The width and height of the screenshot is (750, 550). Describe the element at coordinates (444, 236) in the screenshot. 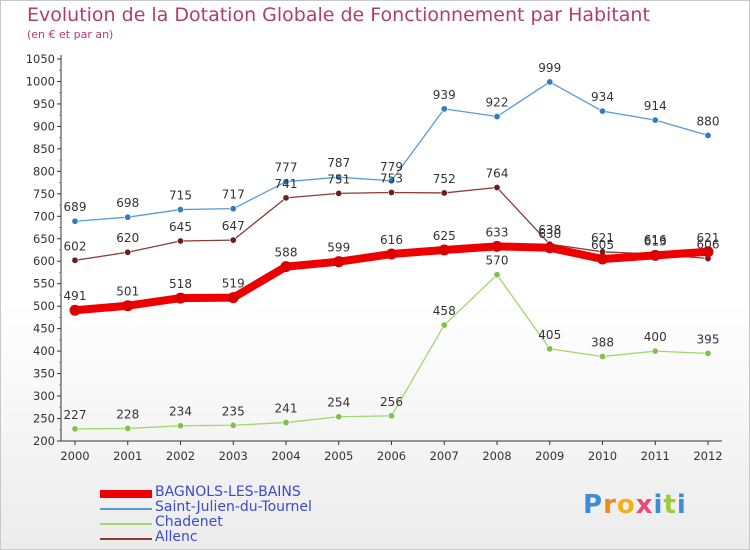

I see `data-label: 625` at that location.